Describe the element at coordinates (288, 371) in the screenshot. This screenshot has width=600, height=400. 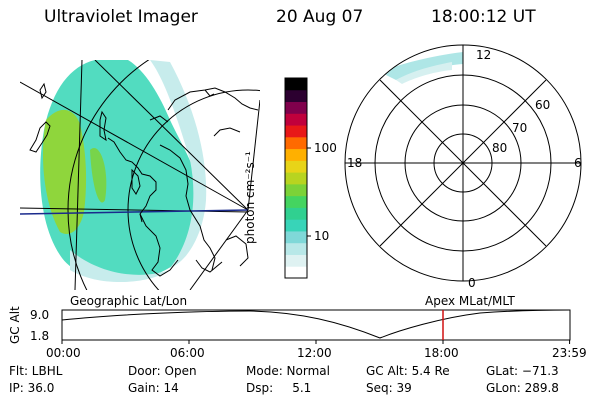
I see `mode-info: Mode: Normal` at that location.